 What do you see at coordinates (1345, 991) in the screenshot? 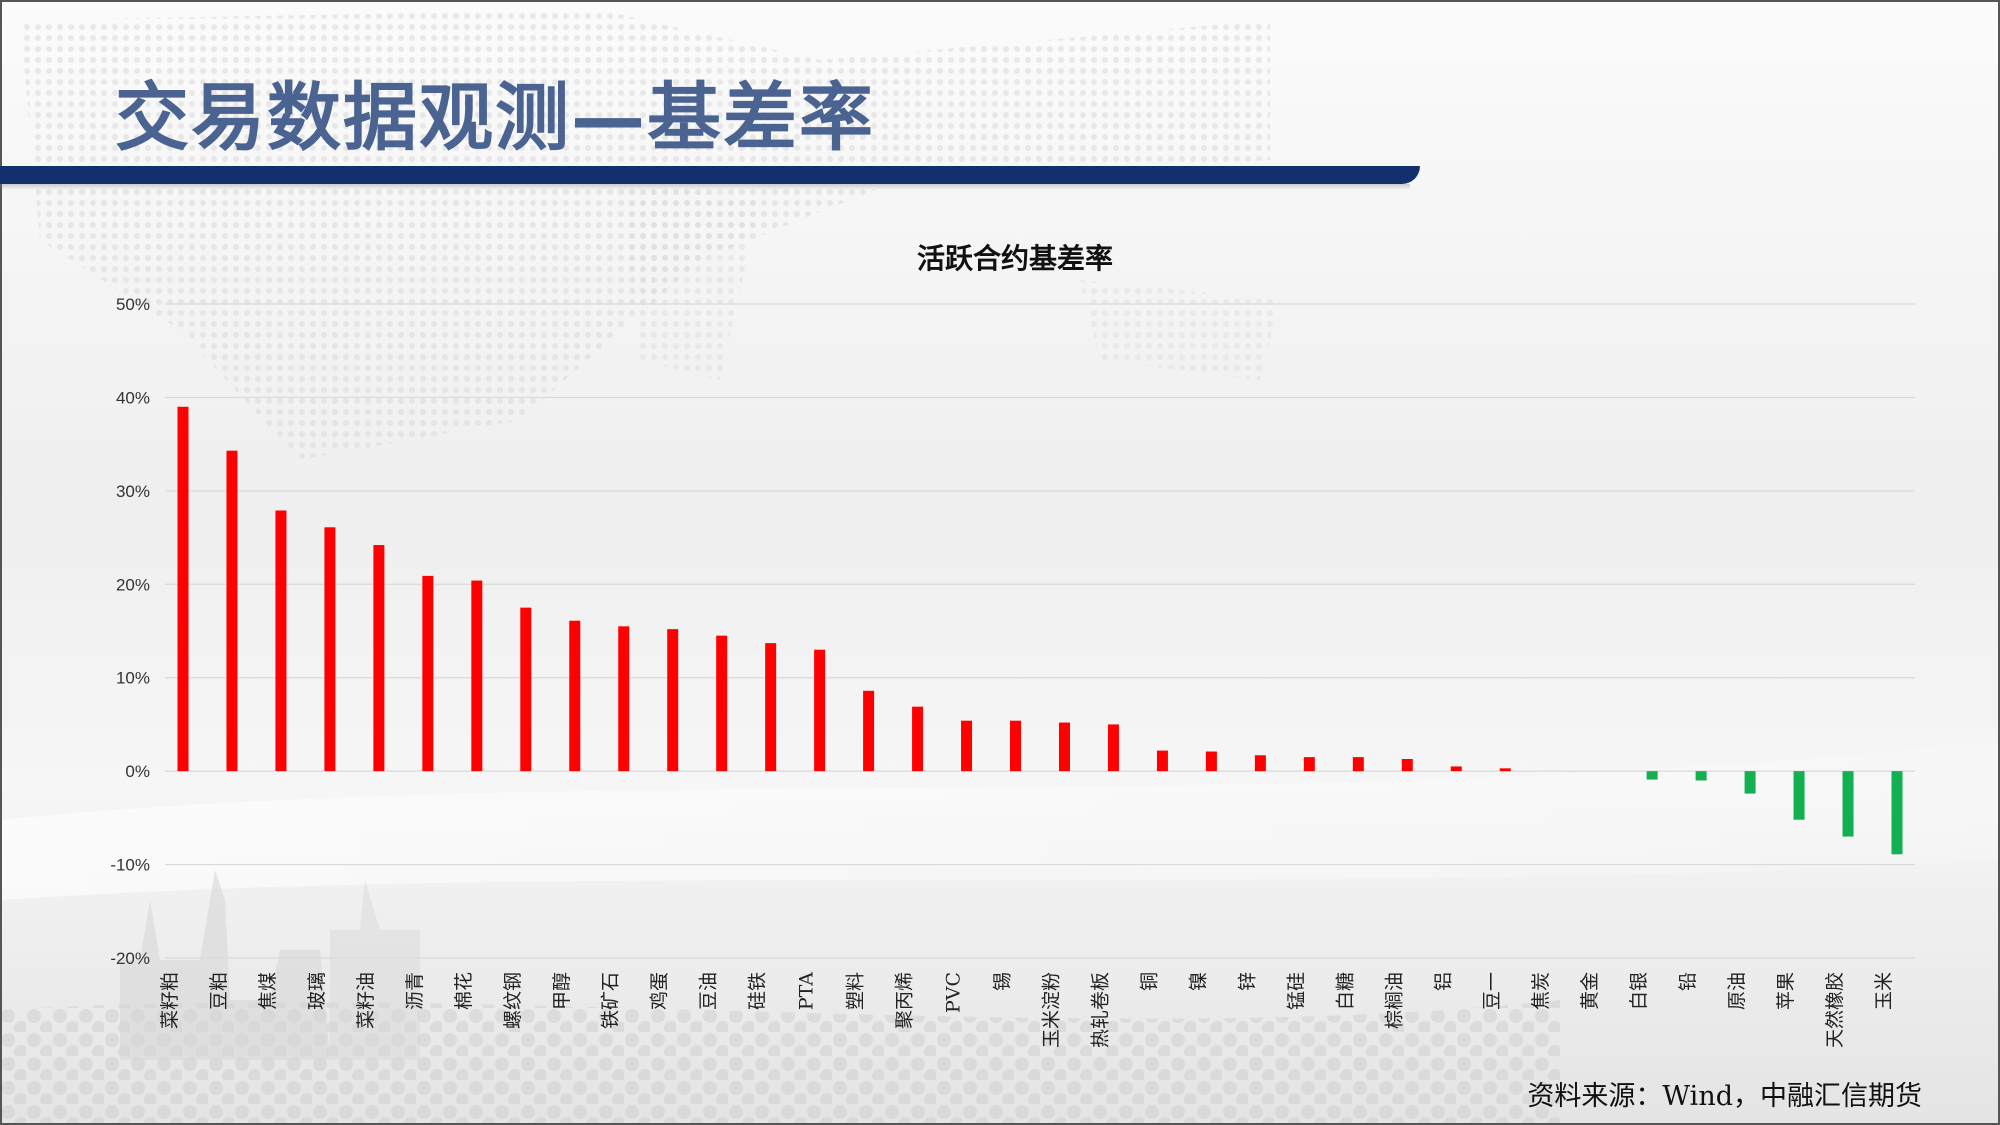
I see `x-category-label: 白糖` at bounding box center [1345, 991].